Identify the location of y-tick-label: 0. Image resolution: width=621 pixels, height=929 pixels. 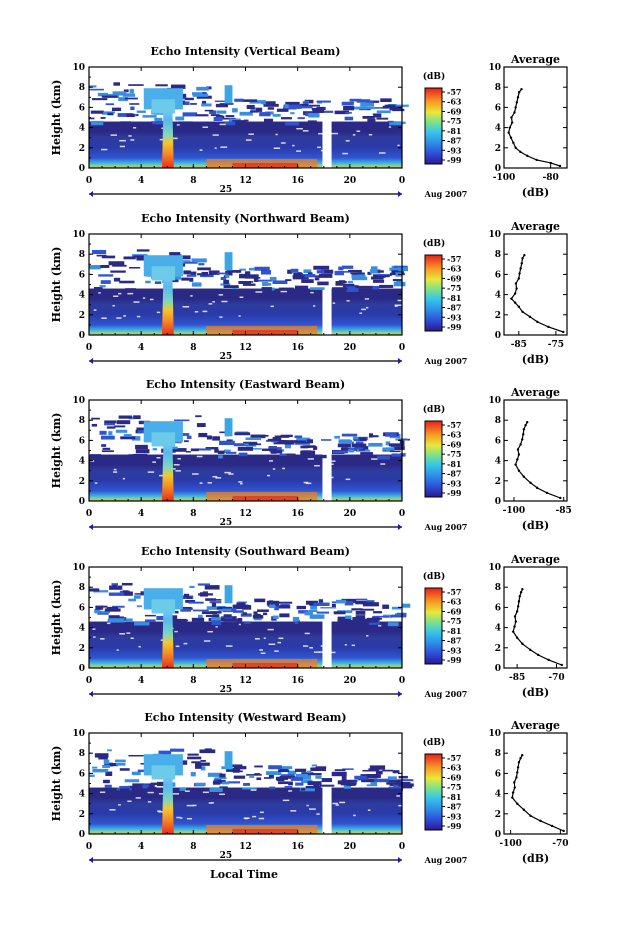
(82, 502).